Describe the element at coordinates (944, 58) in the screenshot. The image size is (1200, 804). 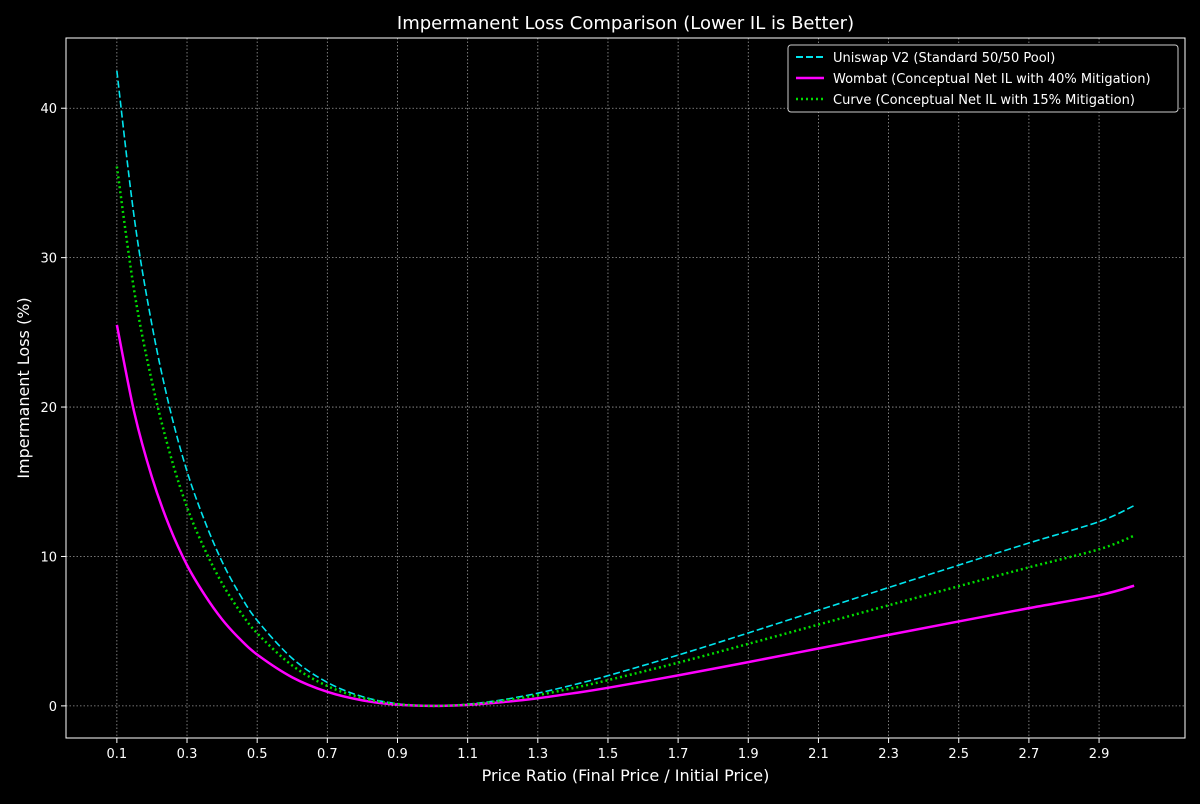
I see `legend-label-uniswap: Uniswap V2 (Standard 50/50 Pool)` at that location.